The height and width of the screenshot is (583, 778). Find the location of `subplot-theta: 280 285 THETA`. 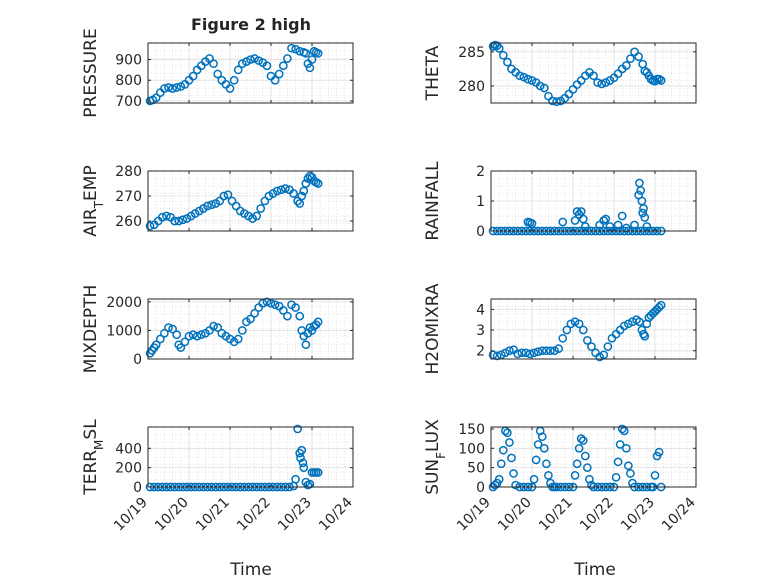

subplot-theta: 280 285 THETA is located at coordinates (560, 73).